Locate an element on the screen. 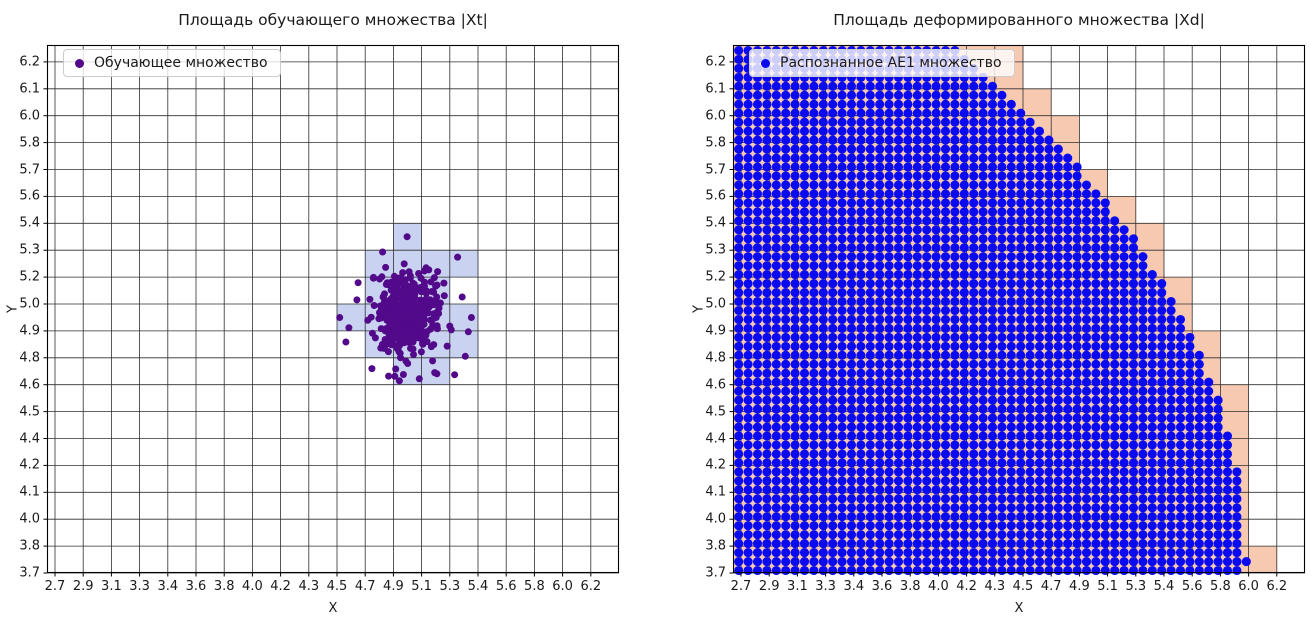  legend: Распознанное AE1 множество is located at coordinates (882, 63).